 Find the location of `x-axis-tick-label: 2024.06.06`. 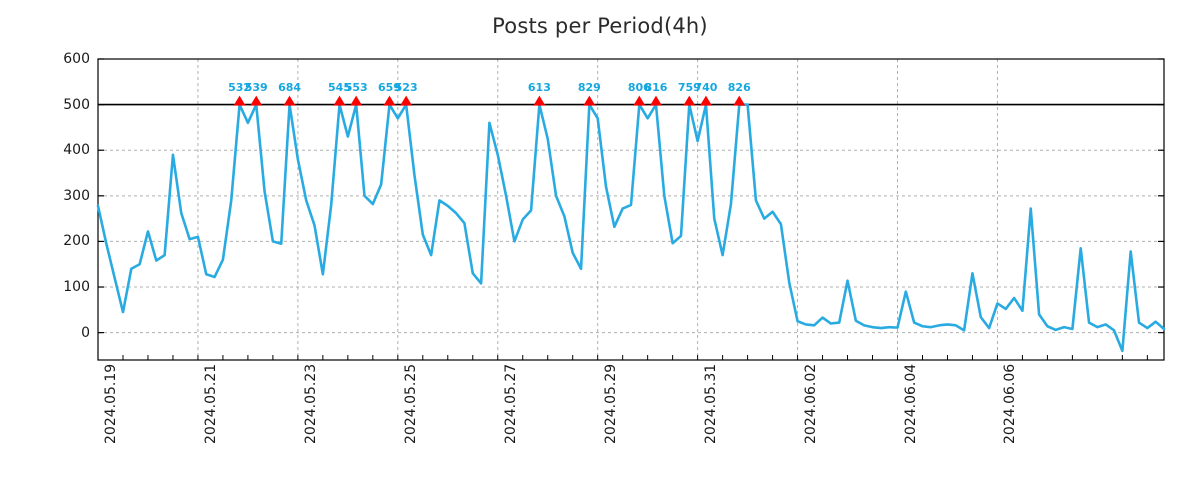

x-axis-tick-label: 2024.06.06 is located at coordinates (1010, 403).